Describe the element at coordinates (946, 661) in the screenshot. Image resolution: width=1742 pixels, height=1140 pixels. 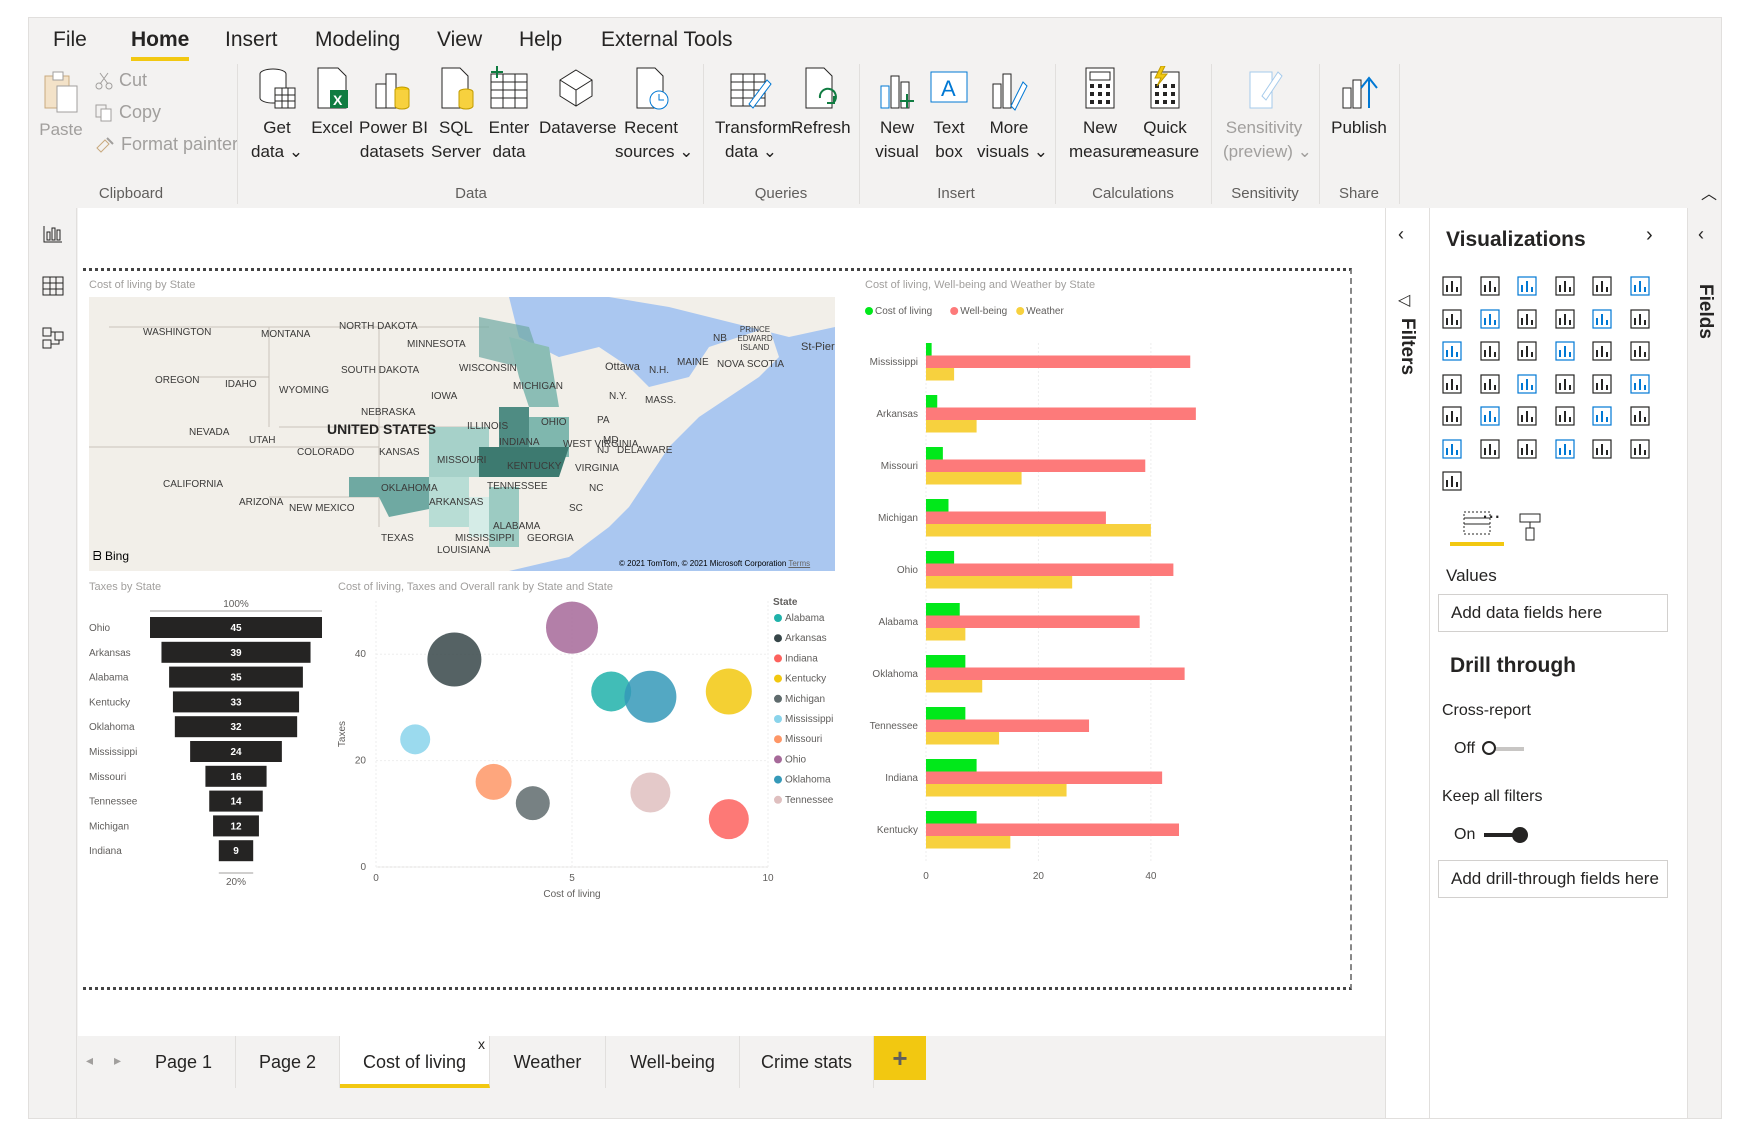
I see `bar-cost-of-living-oklahoma` at that location.